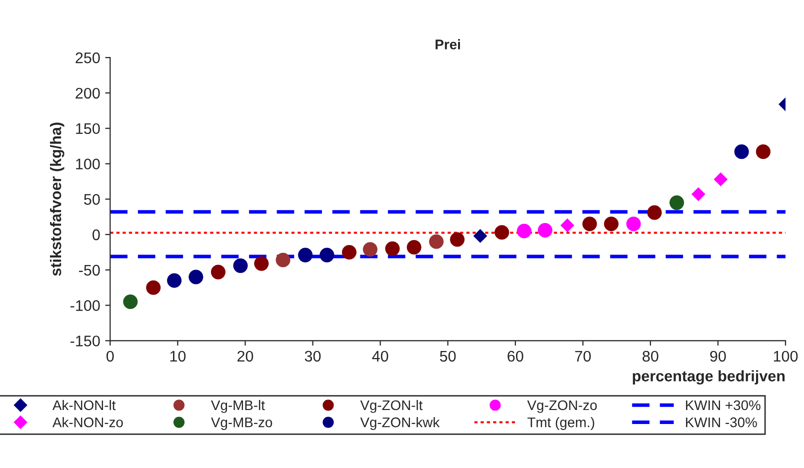 This screenshot has width=804, height=468. What do you see at coordinates (57, 199) in the screenshot?
I see `y-axis-title: stikstofafvoer (kg/ha)` at bounding box center [57, 199].